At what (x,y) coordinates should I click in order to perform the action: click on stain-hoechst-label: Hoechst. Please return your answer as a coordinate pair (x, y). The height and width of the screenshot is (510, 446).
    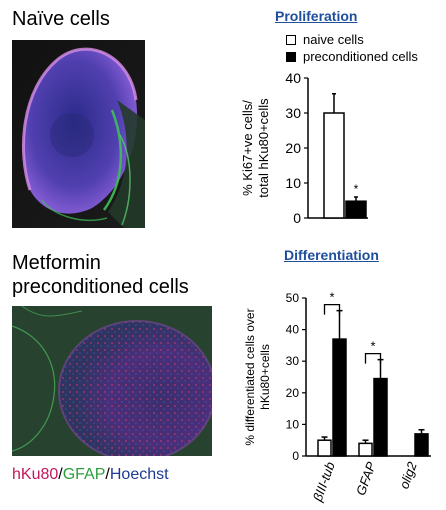
    Looking at the image, I should click on (139, 474).